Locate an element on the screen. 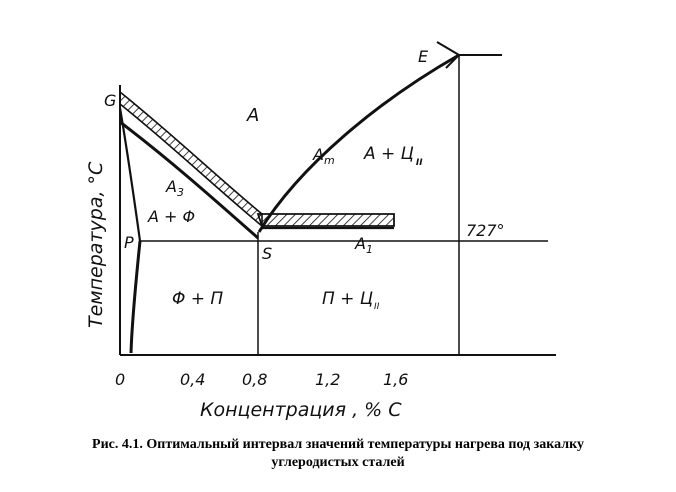  region-ferrite-pearlite: Φ + П is located at coordinates (197, 299).